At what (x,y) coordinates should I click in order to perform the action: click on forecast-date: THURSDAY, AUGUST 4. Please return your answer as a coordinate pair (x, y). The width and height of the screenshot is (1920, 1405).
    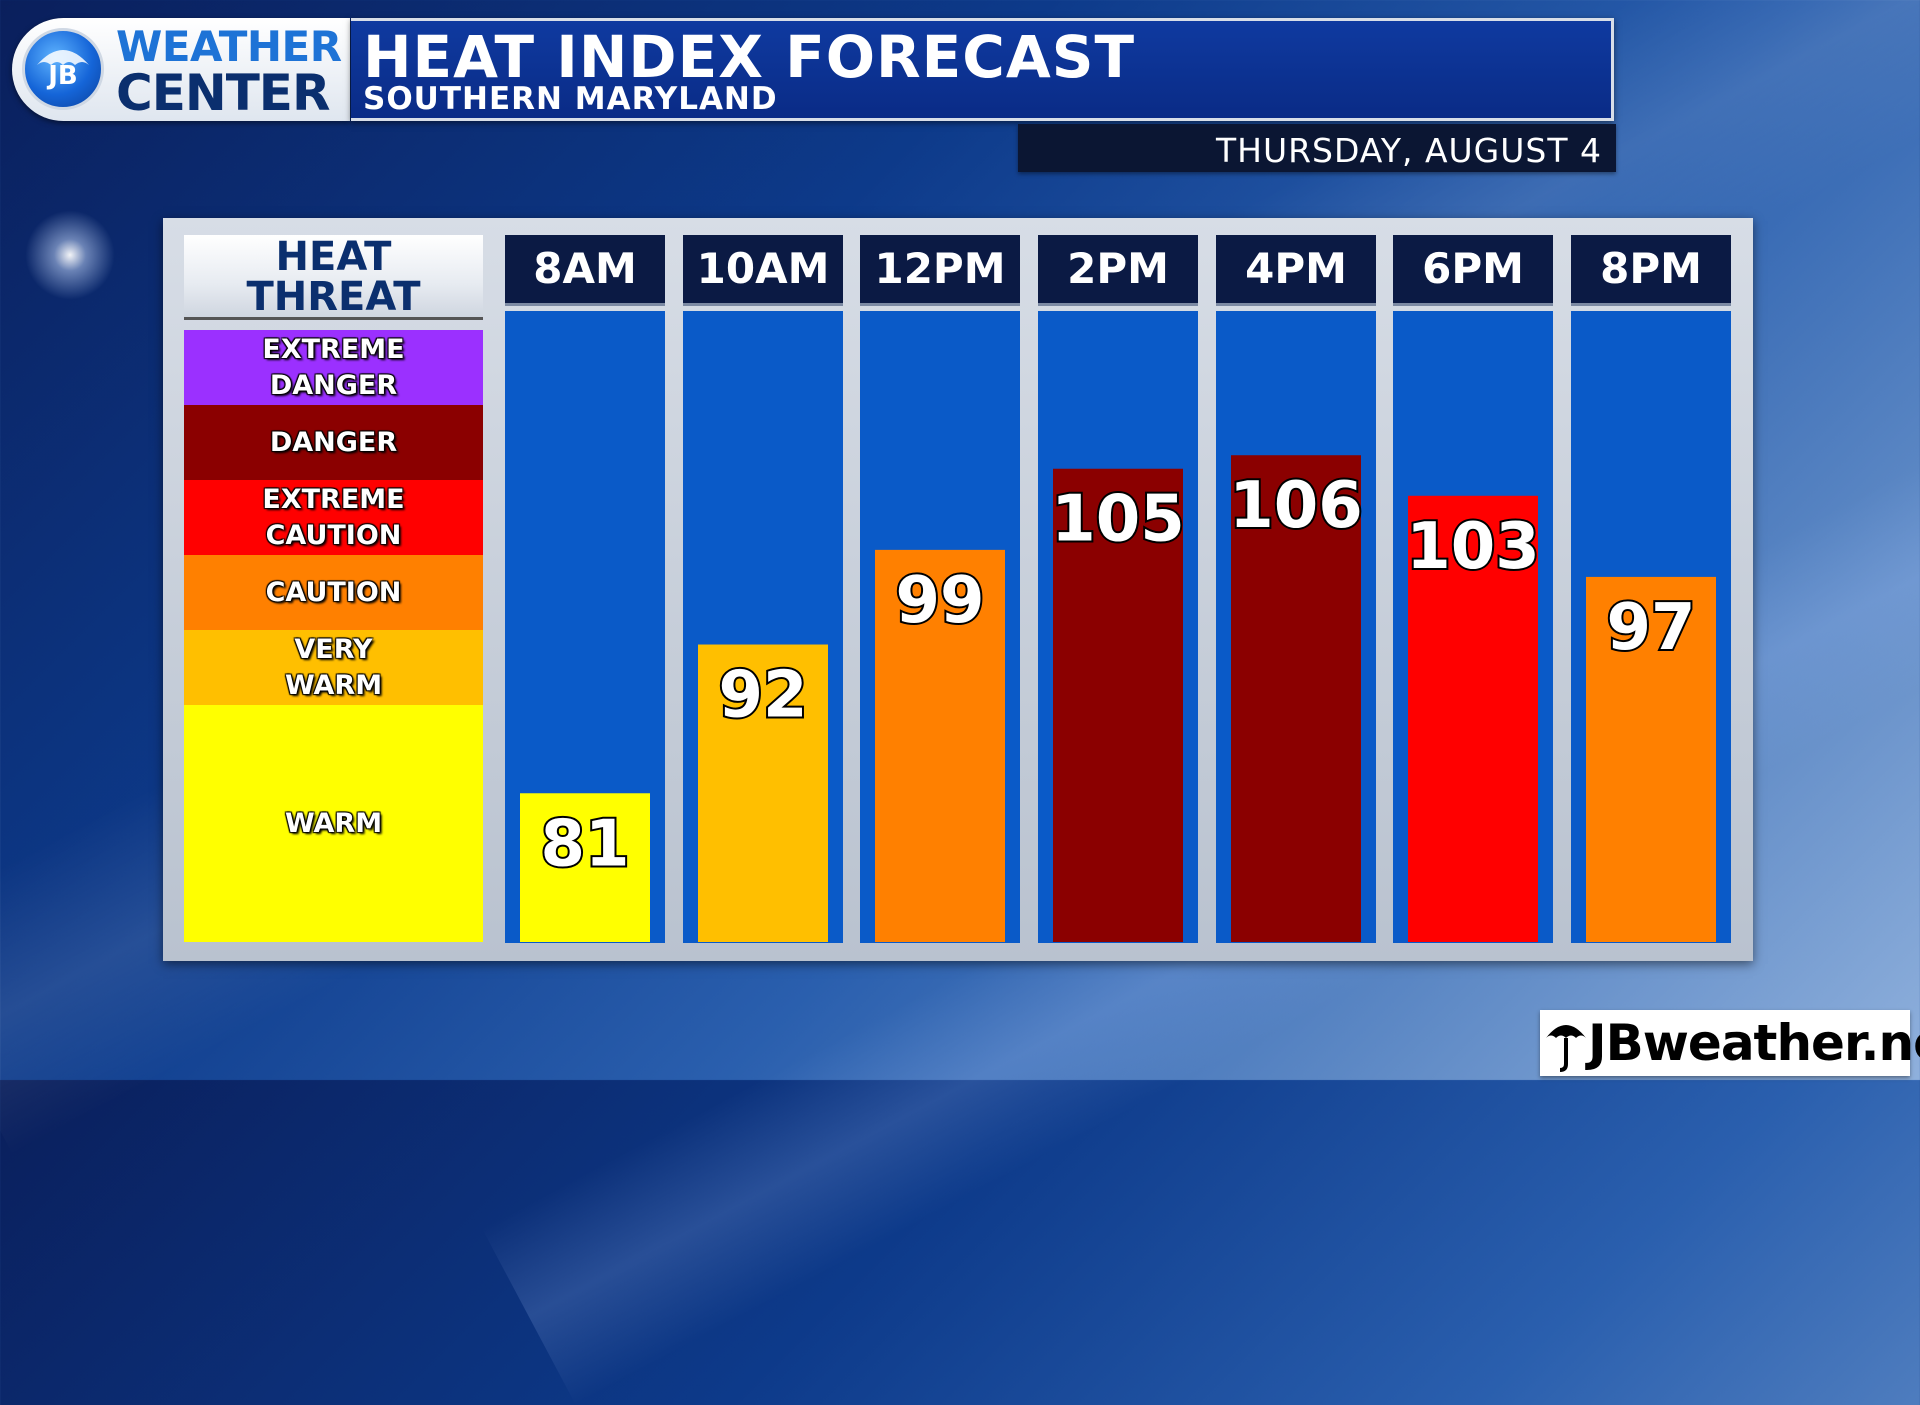
    Looking at the image, I should click on (1408, 150).